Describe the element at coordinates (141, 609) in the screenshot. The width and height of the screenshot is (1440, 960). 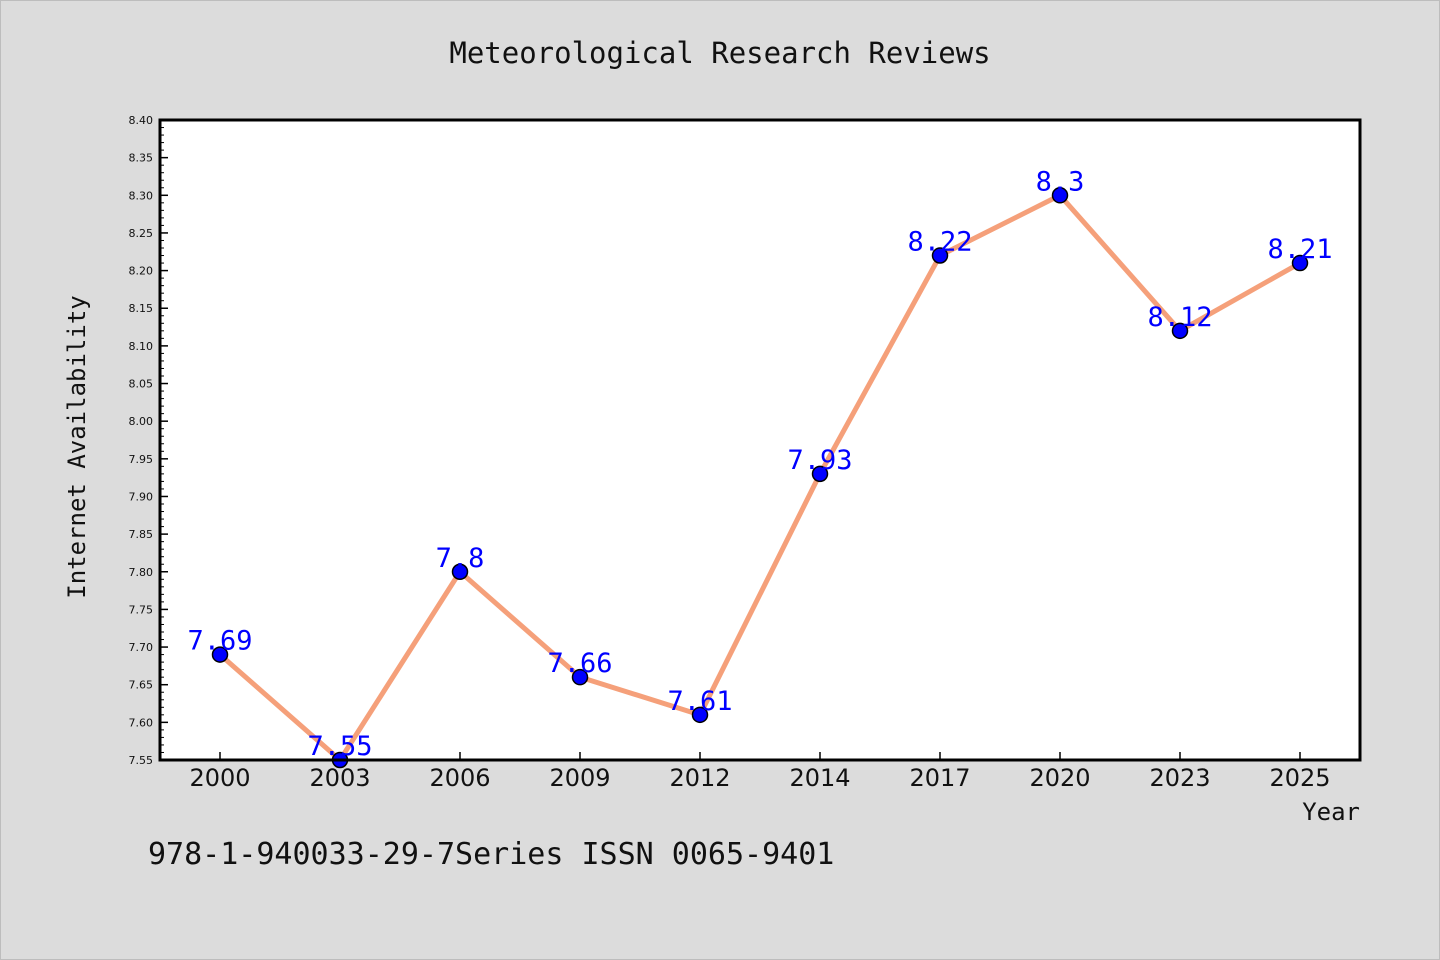
I see `y-tick-label: 7.75` at that location.